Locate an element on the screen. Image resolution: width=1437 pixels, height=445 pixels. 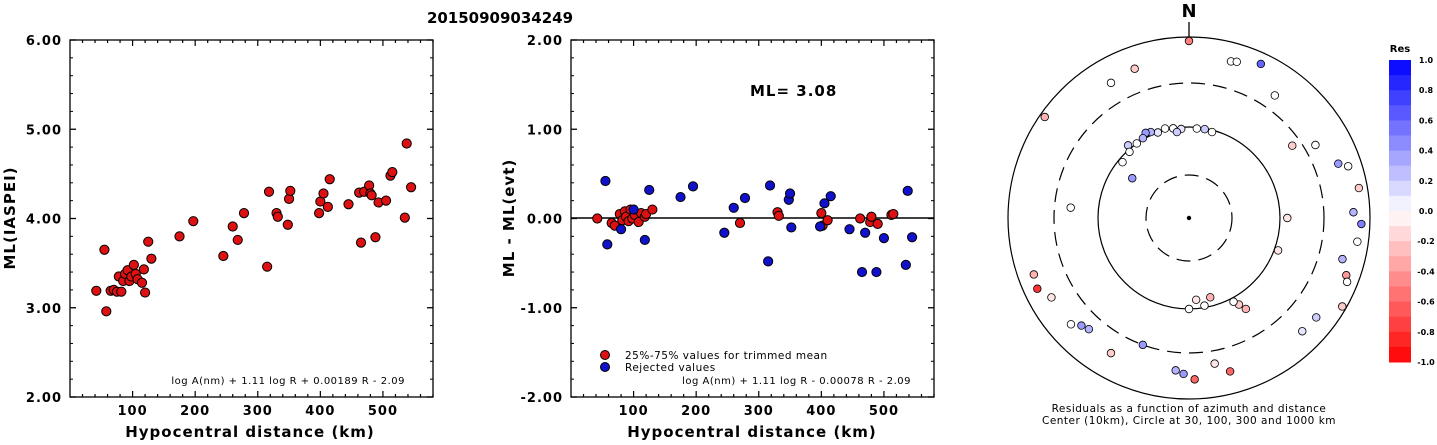
legend-label-trimmed-mean: 25%-75% values for trimmed mean is located at coordinates (726, 356).